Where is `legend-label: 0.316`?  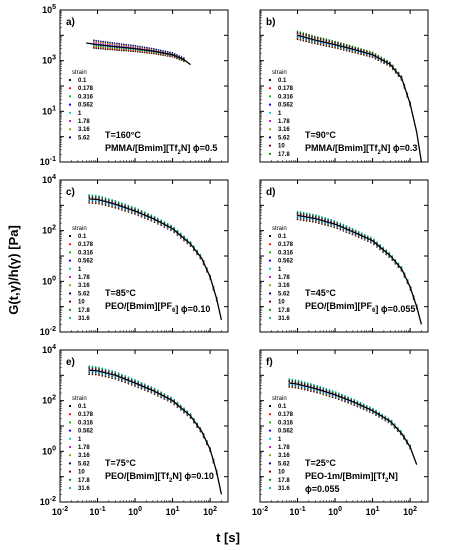
legend-label: 0.316 is located at coordinates (86, 97).